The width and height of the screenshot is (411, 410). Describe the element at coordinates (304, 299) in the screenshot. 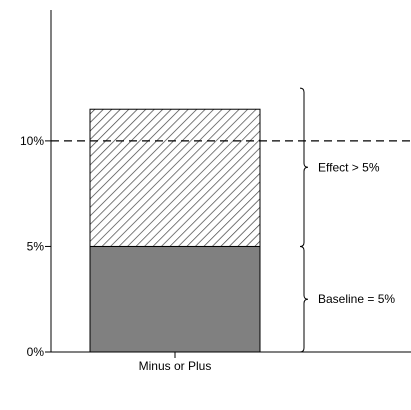

I see `baseline-brace` at that location.